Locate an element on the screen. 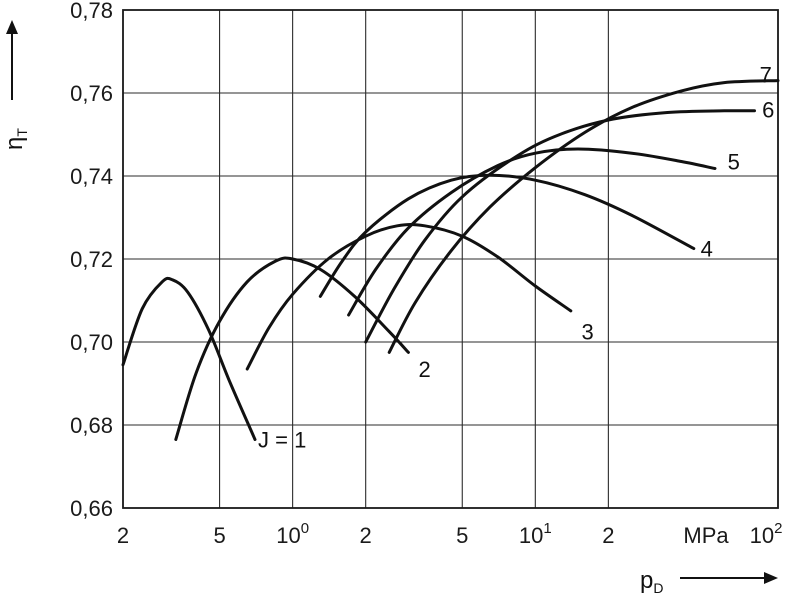 Image resolution: width=800 pixels, height=596 pixels. y-tick-label: 0,68 is located at coordinates (91, 425).